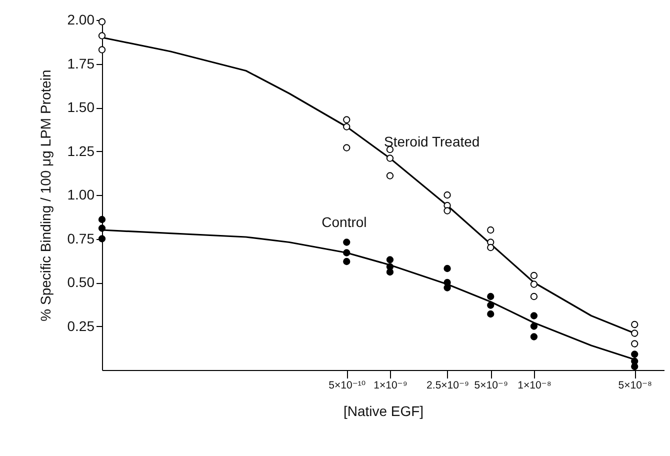 The width and height of the screenshot is (670, 456). What do you see at coordinates (491, 386) in the screenshot?
I see `x-tick-label: 5×10⁻⁹` at bounding box center [491, 386].